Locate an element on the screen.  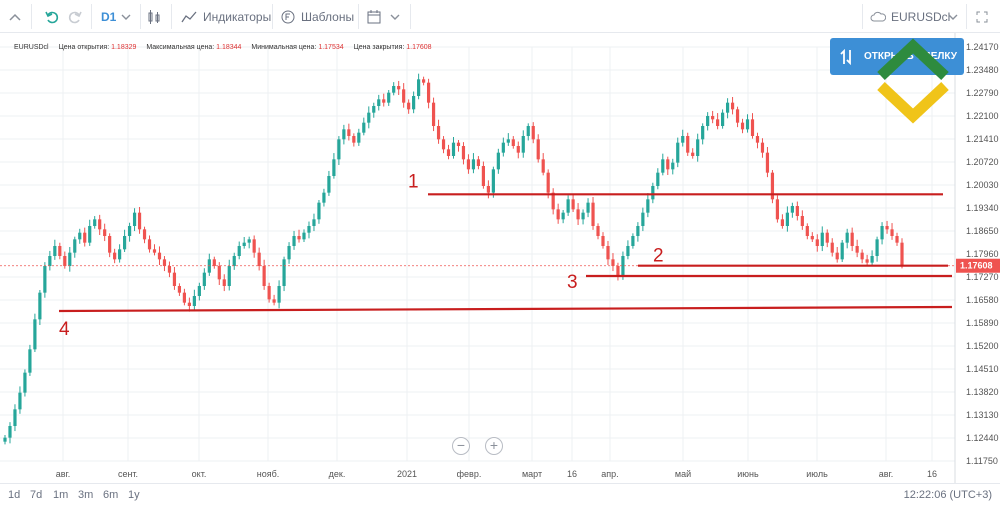
expand-icon is located at coordinates (982, 16).